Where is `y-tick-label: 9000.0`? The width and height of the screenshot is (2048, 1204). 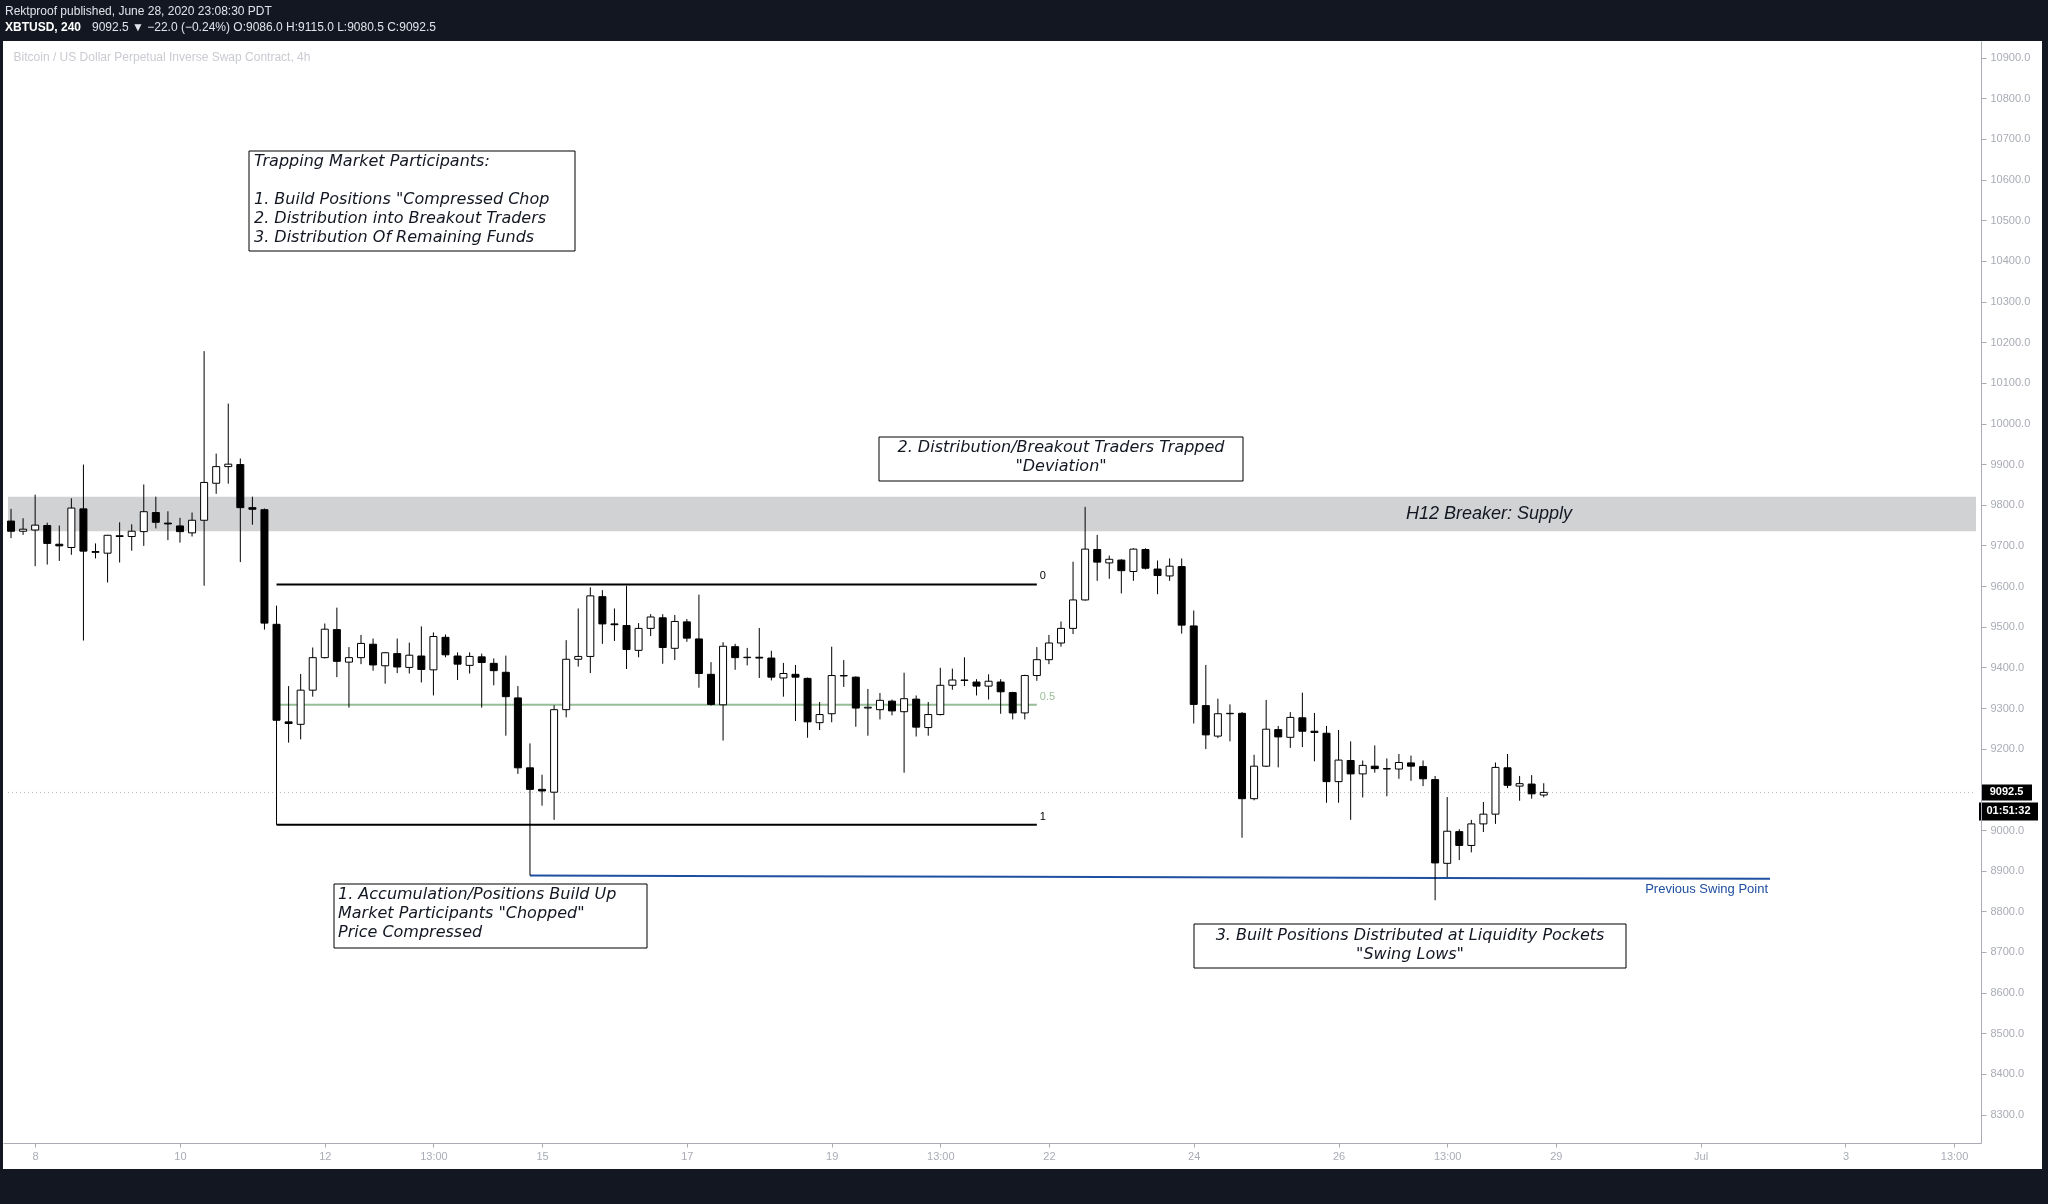 y-tick-label: 9000.0 is located at coordinates (2007, 829).